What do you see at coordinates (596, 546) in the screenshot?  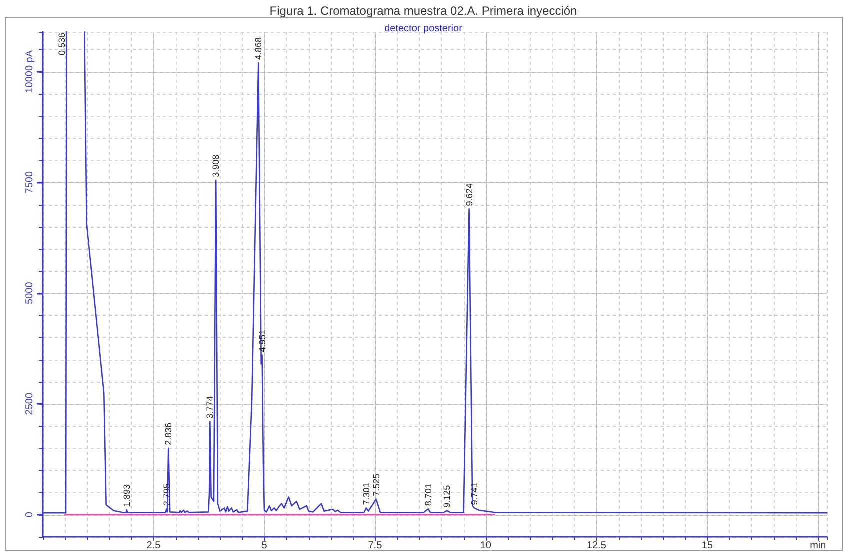 I see `x-tick-label: 12.5` at bounding box center [596, 546].